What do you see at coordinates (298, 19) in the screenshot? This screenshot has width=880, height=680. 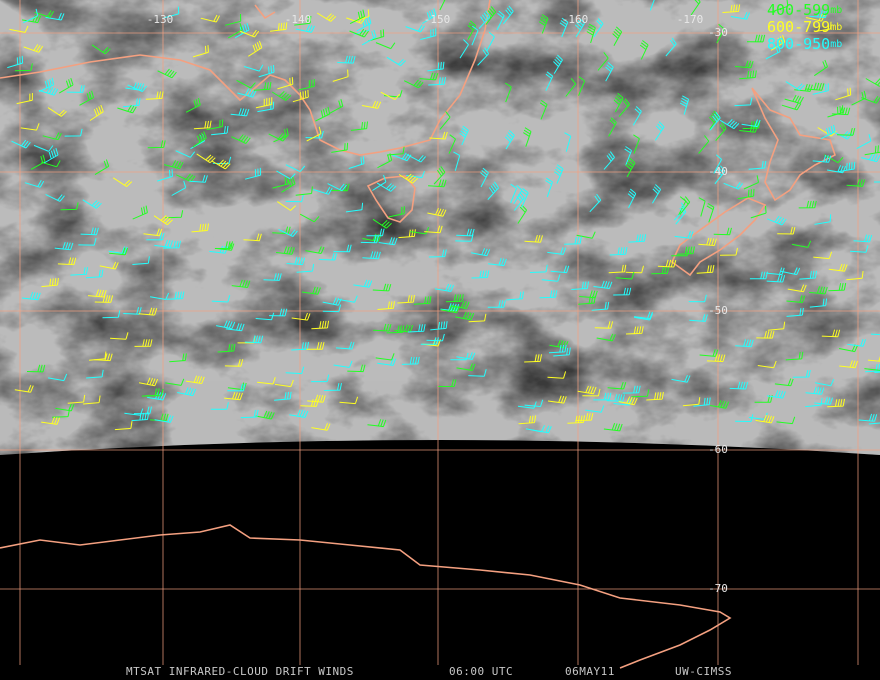 I see `longitude-label: -140` at bounding box center [298, 19].